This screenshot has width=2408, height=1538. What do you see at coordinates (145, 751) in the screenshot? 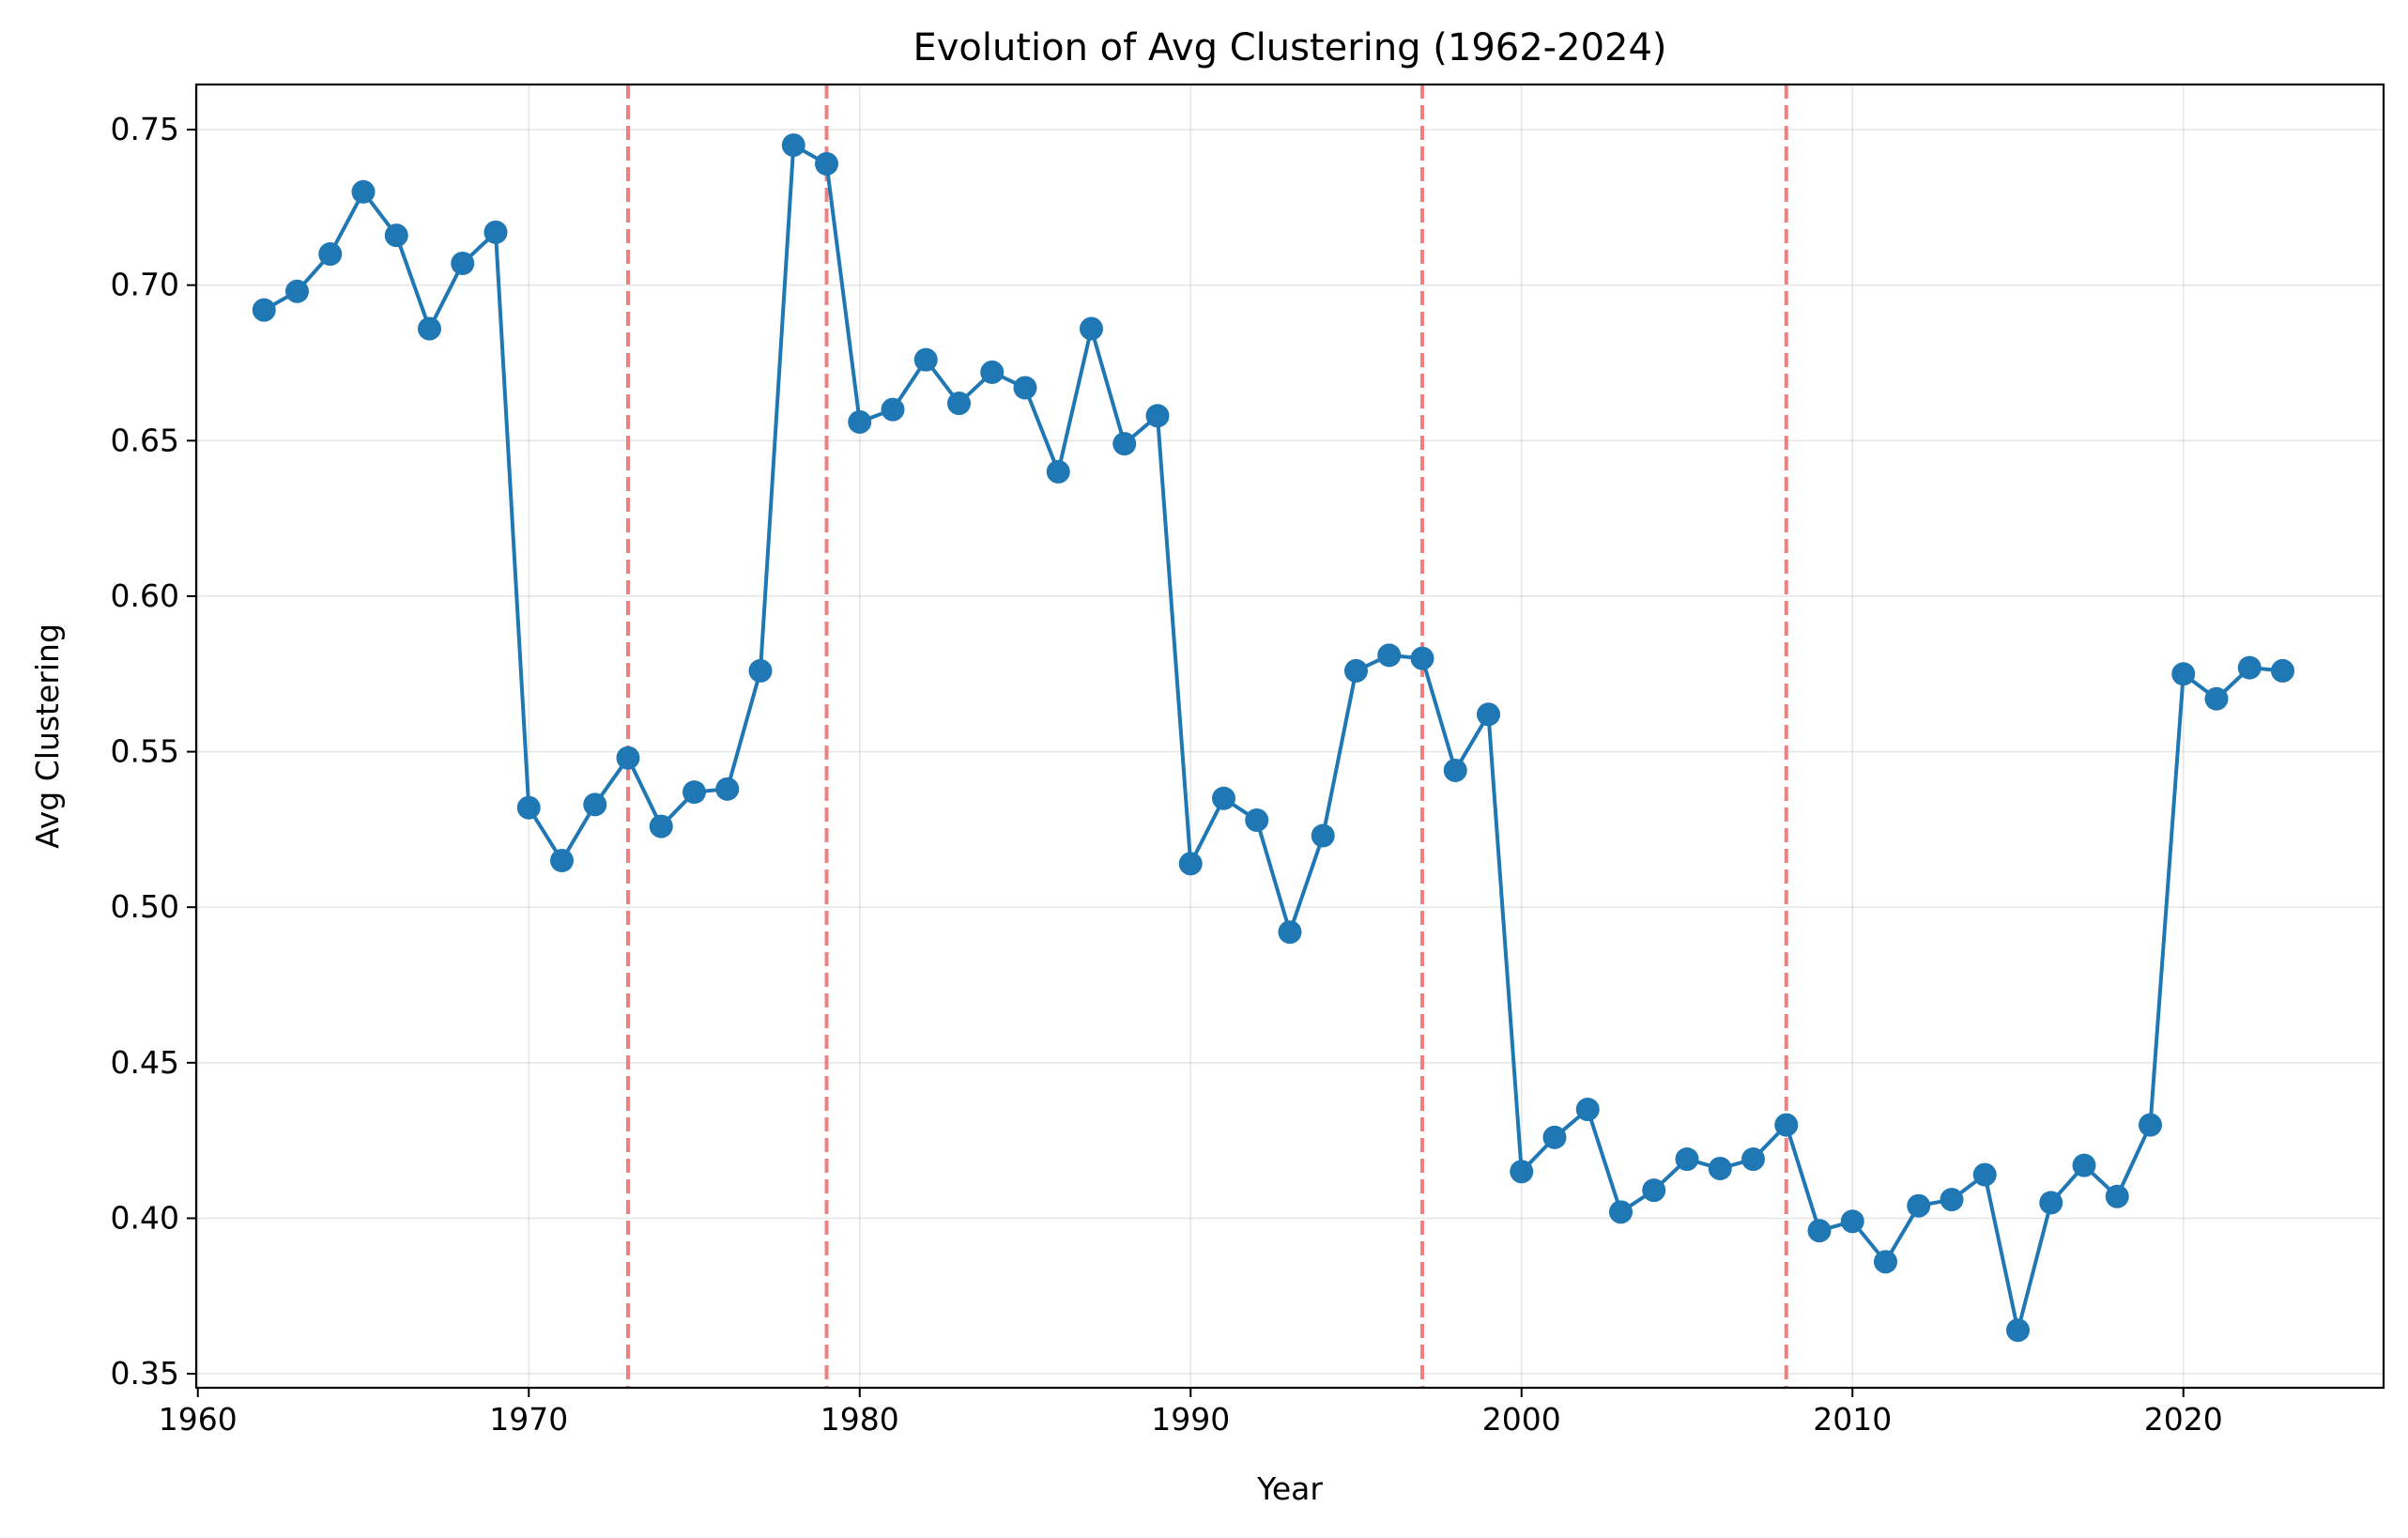
I see `y-tick-label: 0.55` at bounding box center [145, 751].